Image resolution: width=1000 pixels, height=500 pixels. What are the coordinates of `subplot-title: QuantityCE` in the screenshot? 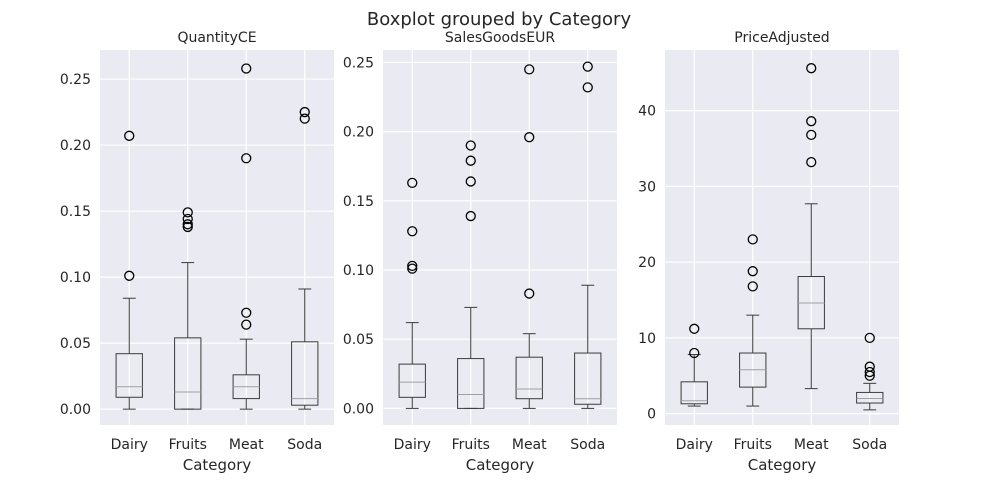 It's located at (216, 38).